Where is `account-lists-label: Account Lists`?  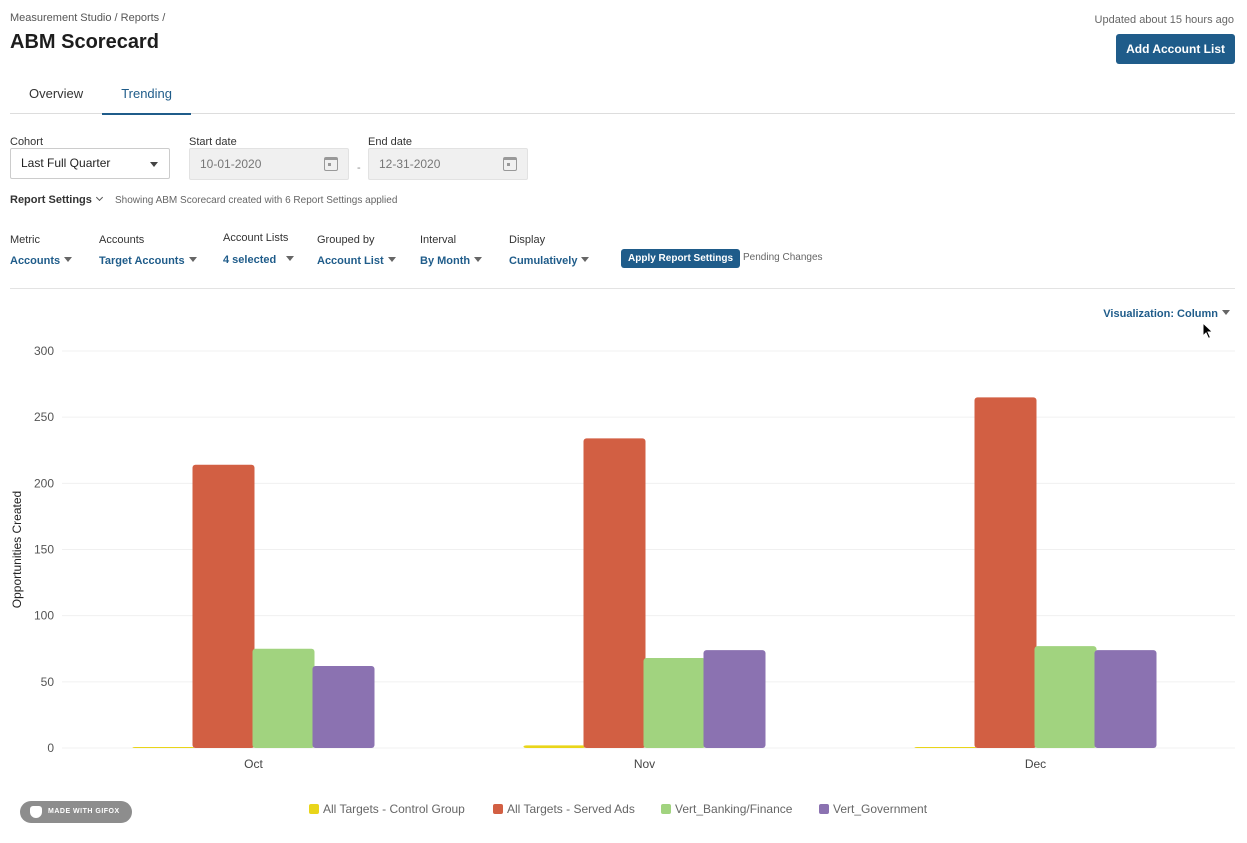 account-lists-label: Account Lists is located at coordinates (256, 238).